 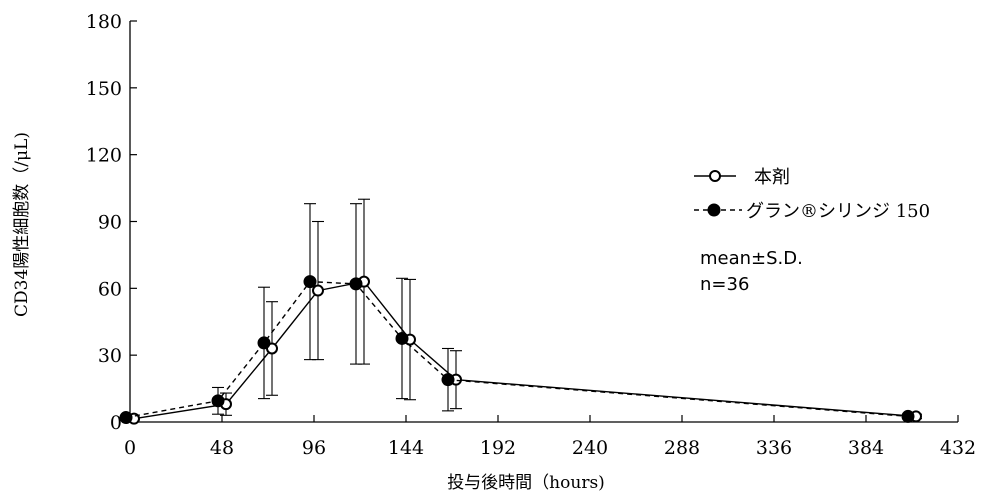 What do you see at coordinates (724, 284) in the screenshot?
I see `annotation-n: n=36` at bounding box center [724, 284].